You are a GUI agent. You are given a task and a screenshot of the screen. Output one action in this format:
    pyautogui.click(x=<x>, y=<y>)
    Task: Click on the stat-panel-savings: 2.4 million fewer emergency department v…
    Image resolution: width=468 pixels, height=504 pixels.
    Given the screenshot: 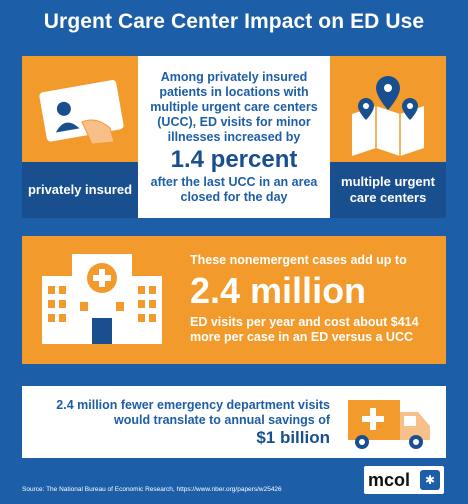 What is the action you would take?
    pyautogui.click(x=234, y=422)
    